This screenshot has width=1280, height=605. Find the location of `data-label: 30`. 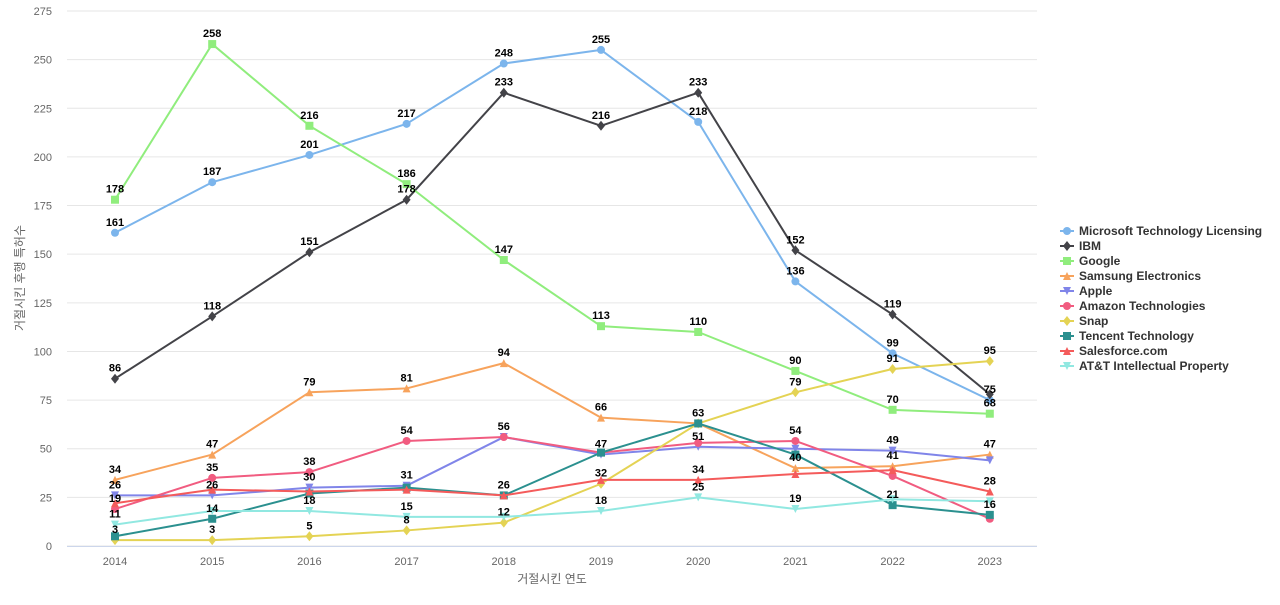

data-label: 30 is located at coordinates (309, 478).